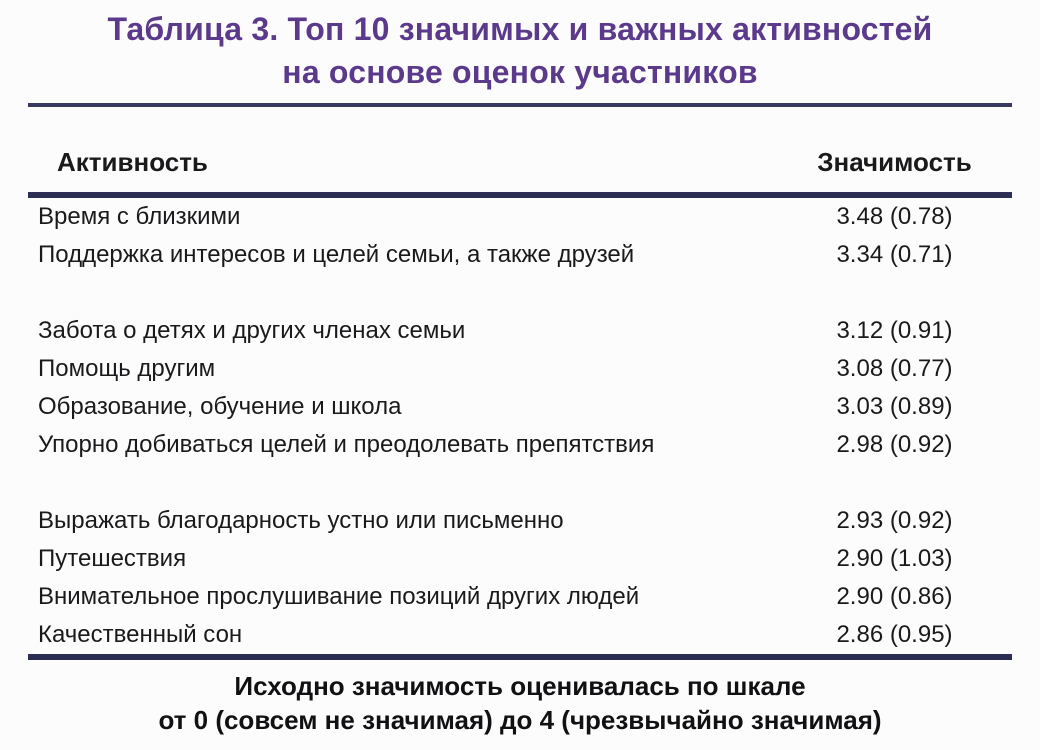 Image resolution: width=1040 pixels, height=750 pixels. What do you see at coordinates (894, 330) in the screenshot?
I see `value-cell: 3.12 (0.91)` at bounding box center [894, 330].